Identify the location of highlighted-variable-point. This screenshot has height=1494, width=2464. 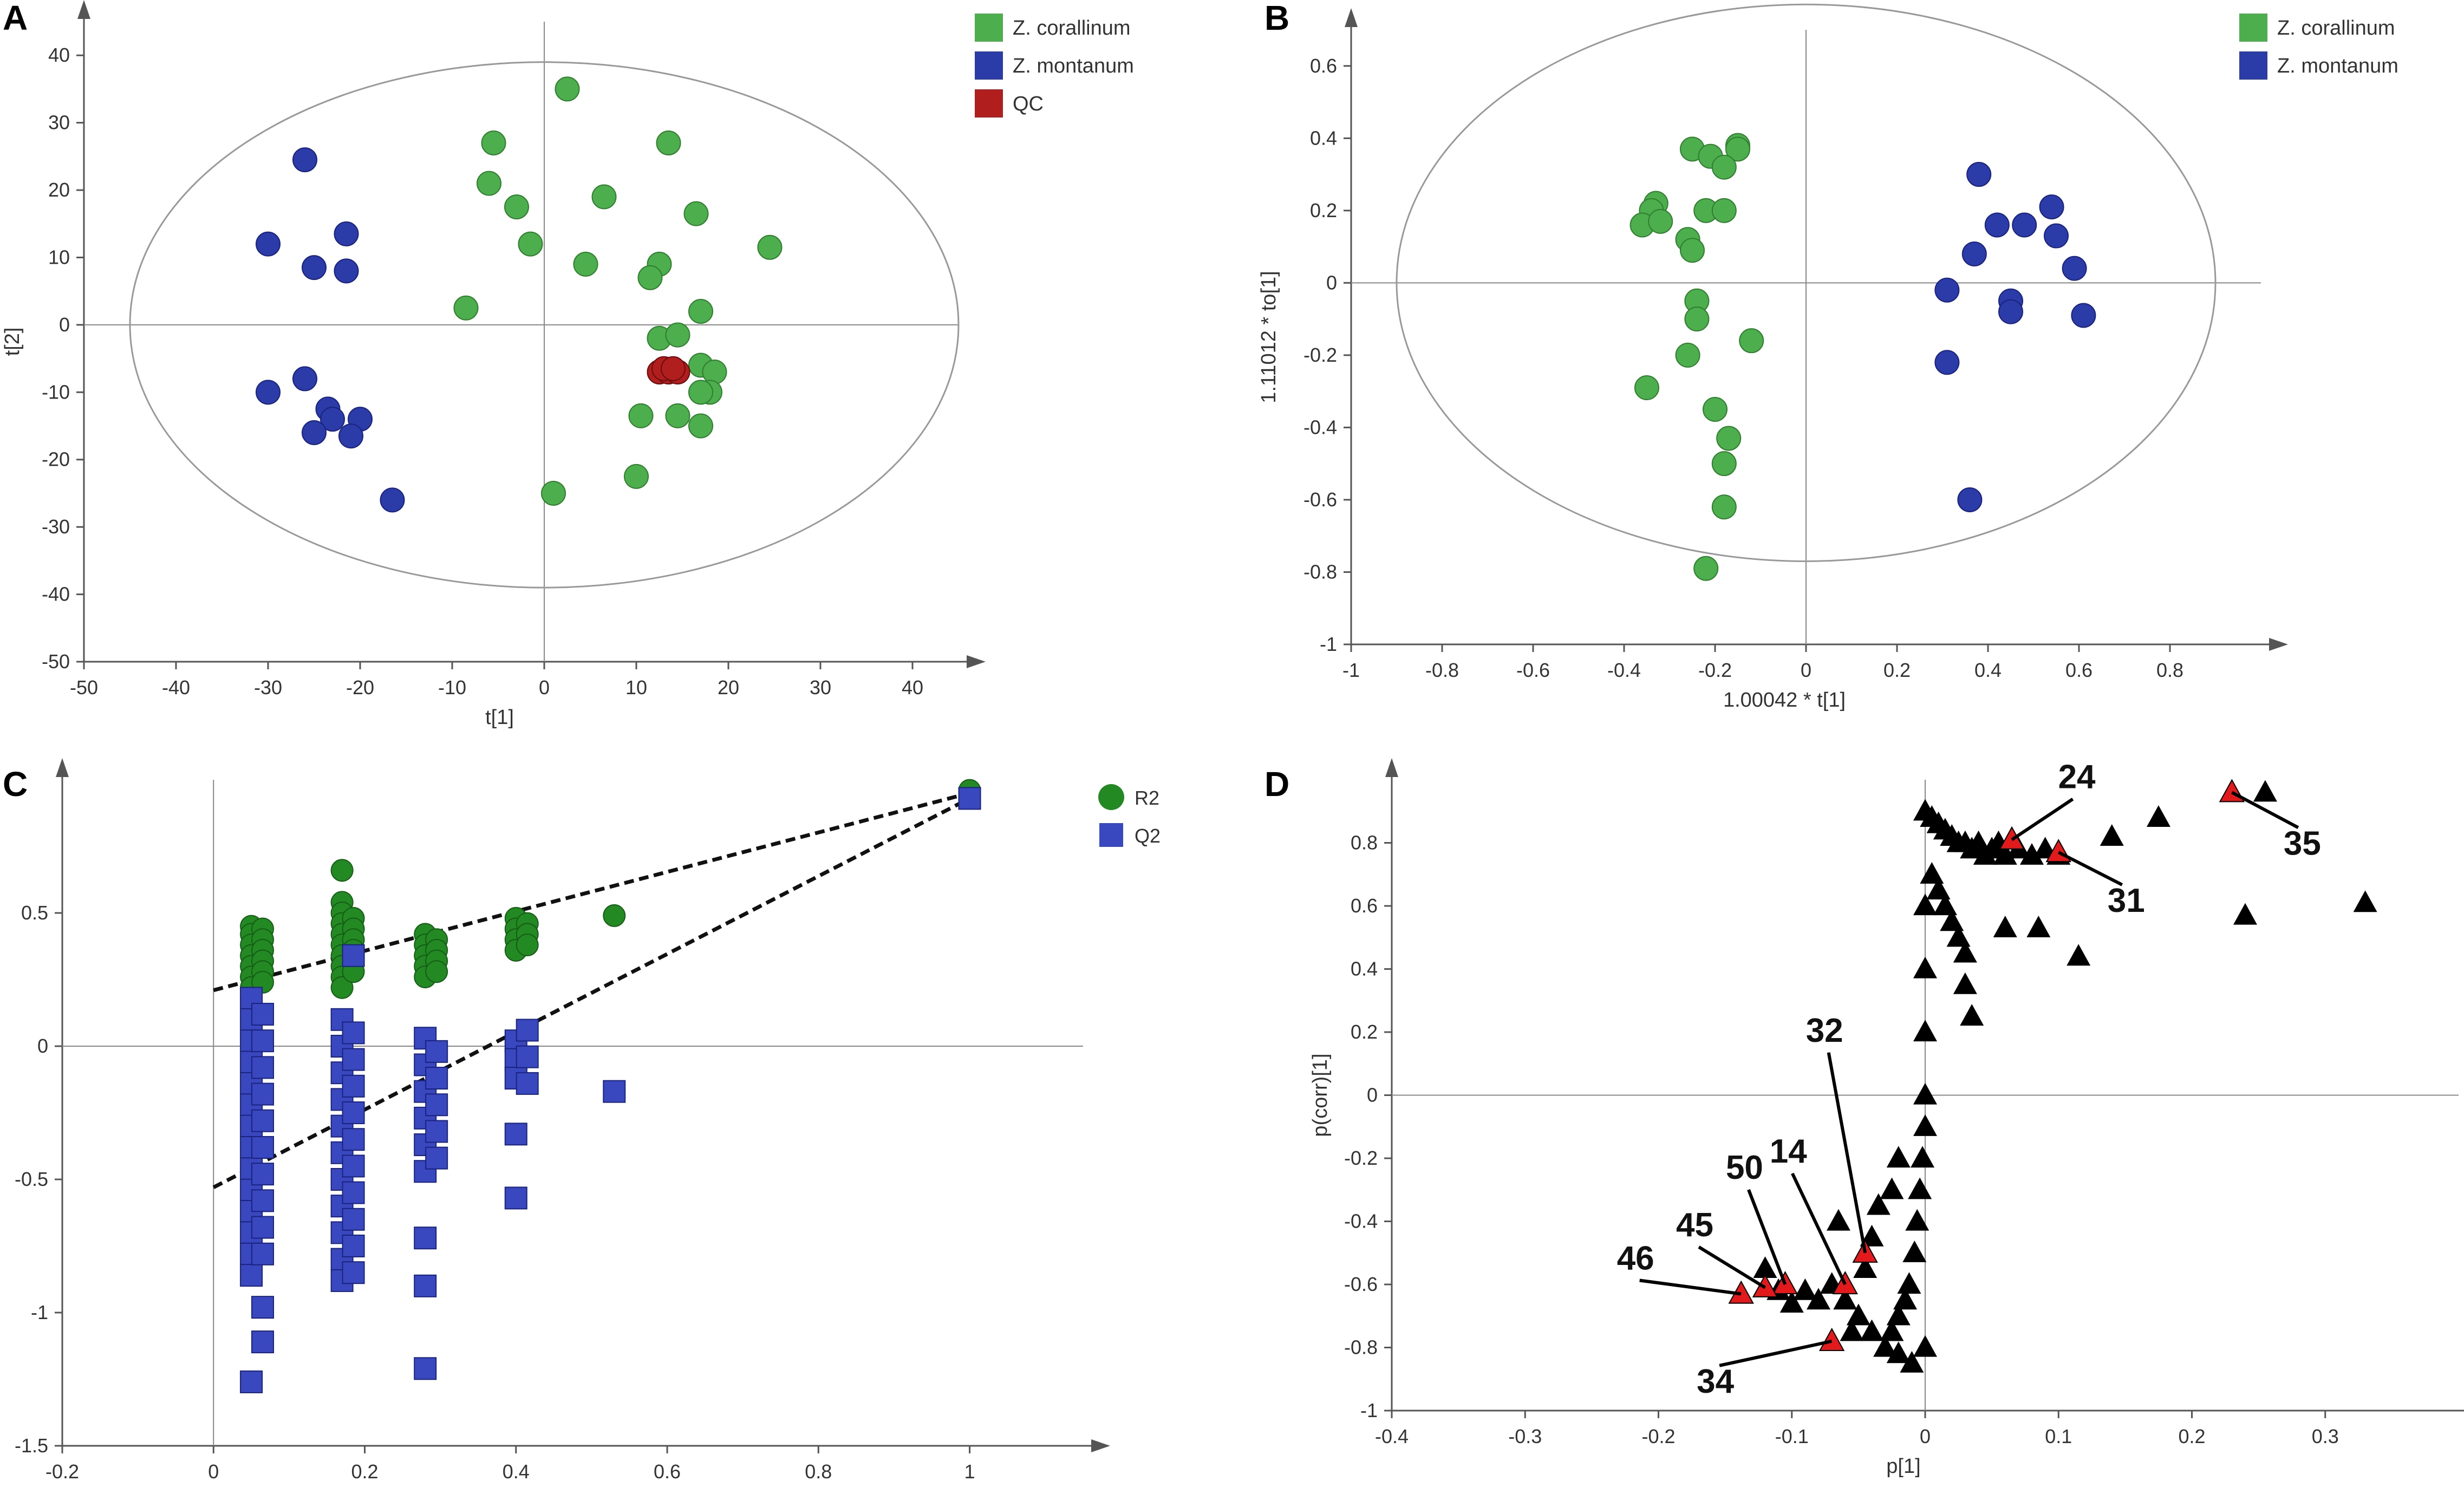
(1831, 1339).